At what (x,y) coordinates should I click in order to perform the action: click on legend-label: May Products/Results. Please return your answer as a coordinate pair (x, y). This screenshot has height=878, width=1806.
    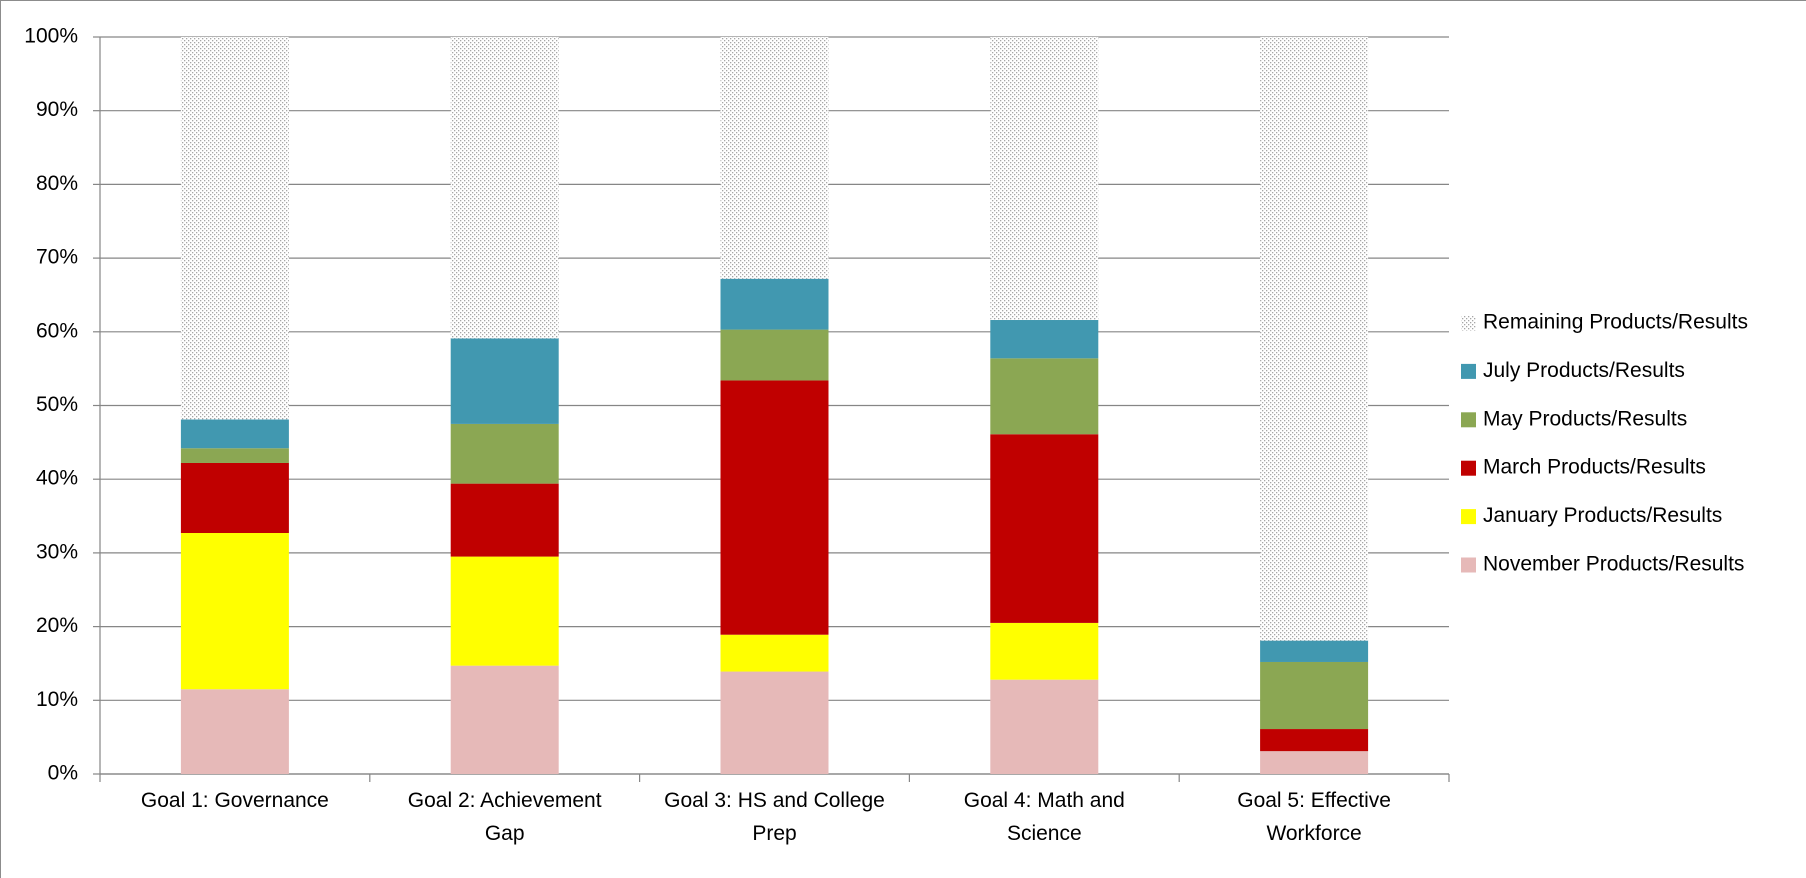
    Looking at the image, I should click on (1585, 418).